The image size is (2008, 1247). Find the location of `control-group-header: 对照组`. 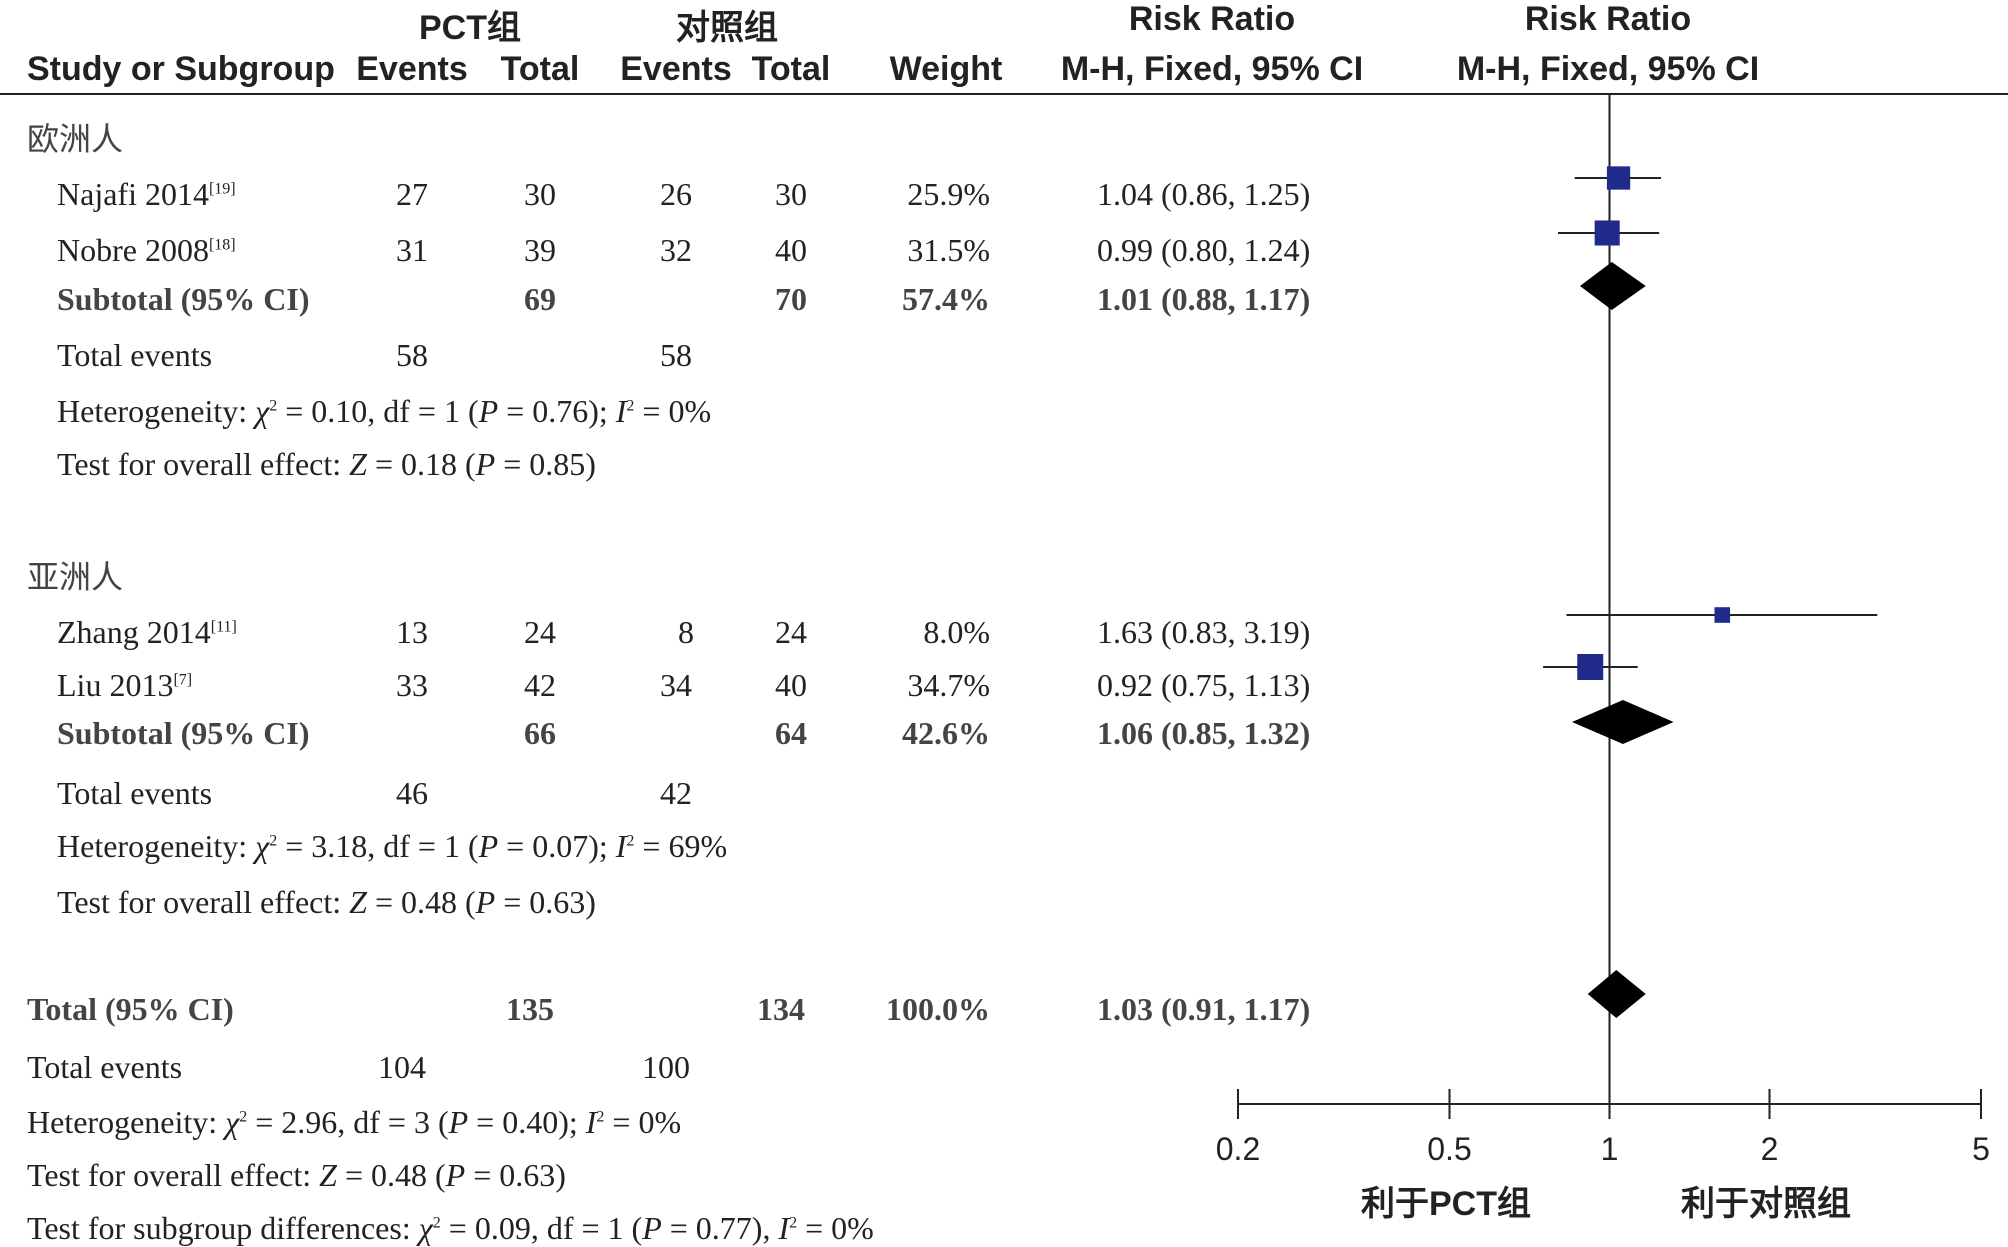

control-group-header: 对照组 is located at coordinates (727, 28).